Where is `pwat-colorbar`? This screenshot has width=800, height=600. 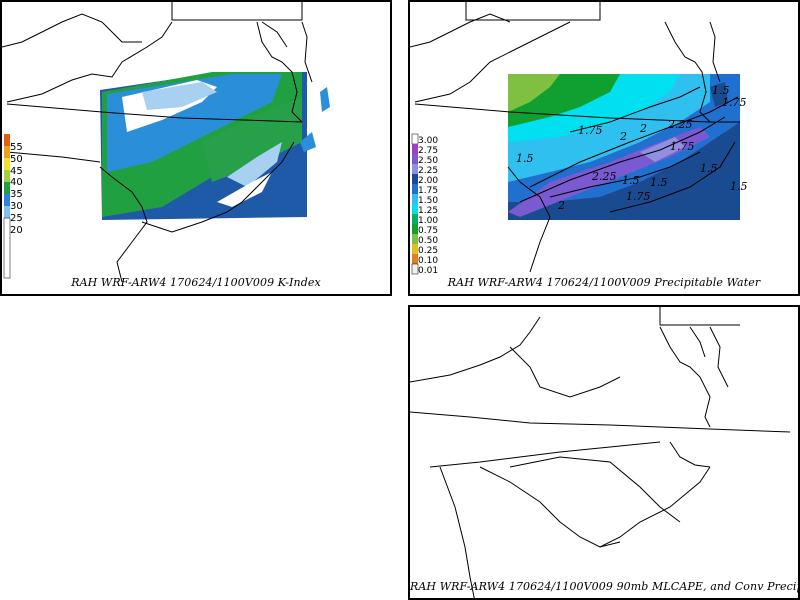 pwat-colorbar is located at coordinates (415, 204).